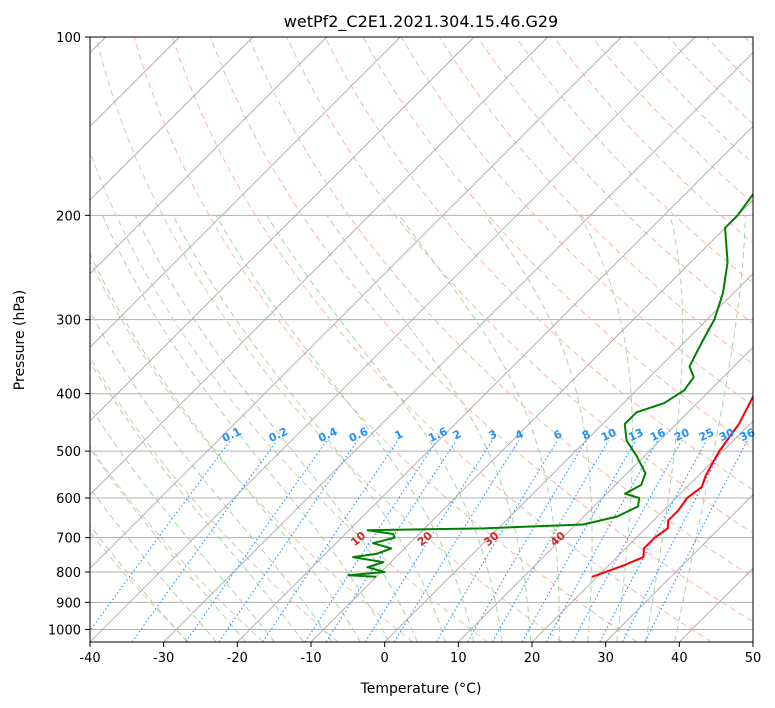  What do you see at coordinates (68, 603) in the screenshot?
I see `y-tick-label: 900` at bounding box center [68, 603].